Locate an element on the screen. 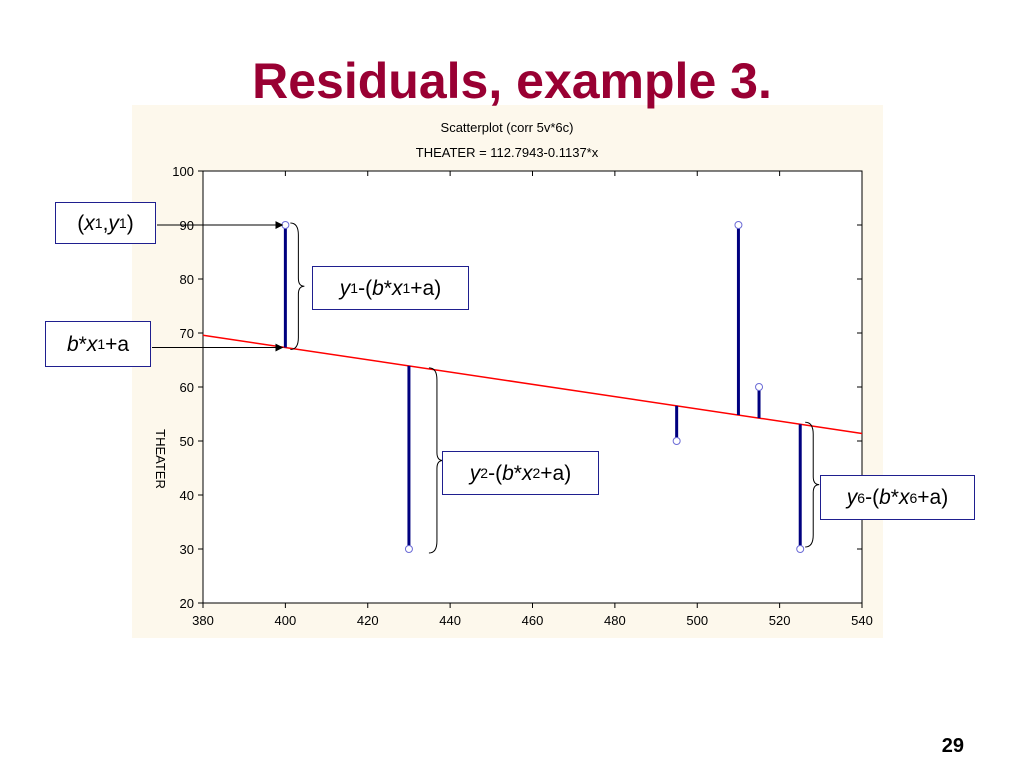 The width and height of the screenshot is (1024, 768). x-tick-label: 420 is located at coordinates (368, 620).